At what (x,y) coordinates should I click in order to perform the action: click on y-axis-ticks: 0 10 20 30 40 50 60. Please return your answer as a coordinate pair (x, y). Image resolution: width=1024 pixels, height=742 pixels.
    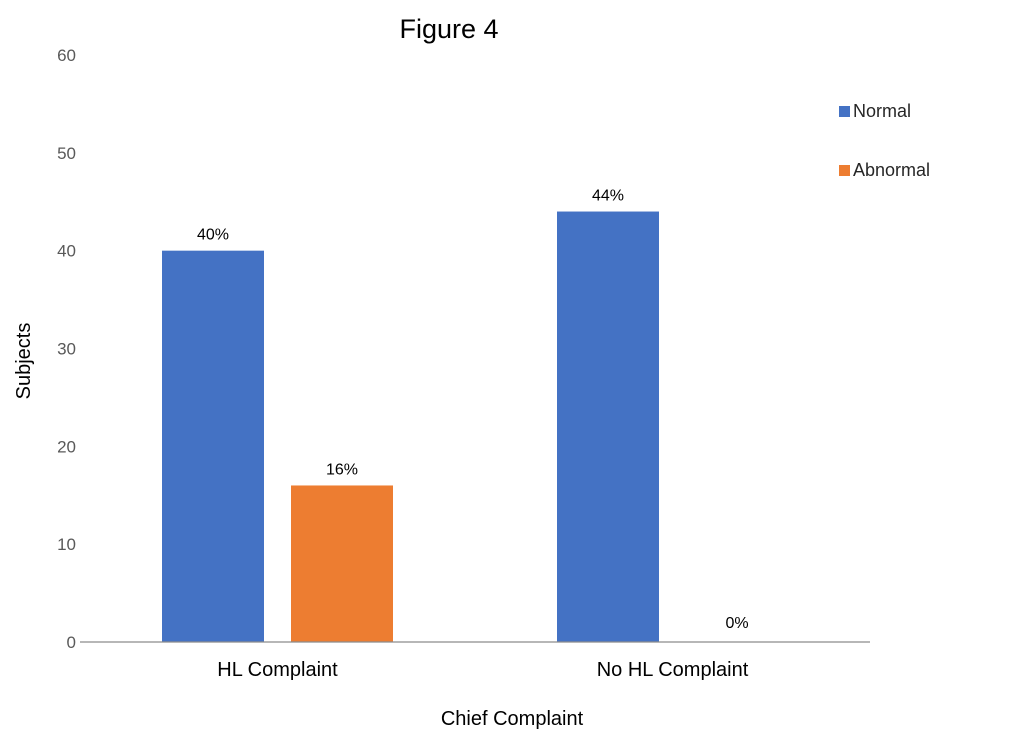
    Looking at the image, I should click on (66, 349).